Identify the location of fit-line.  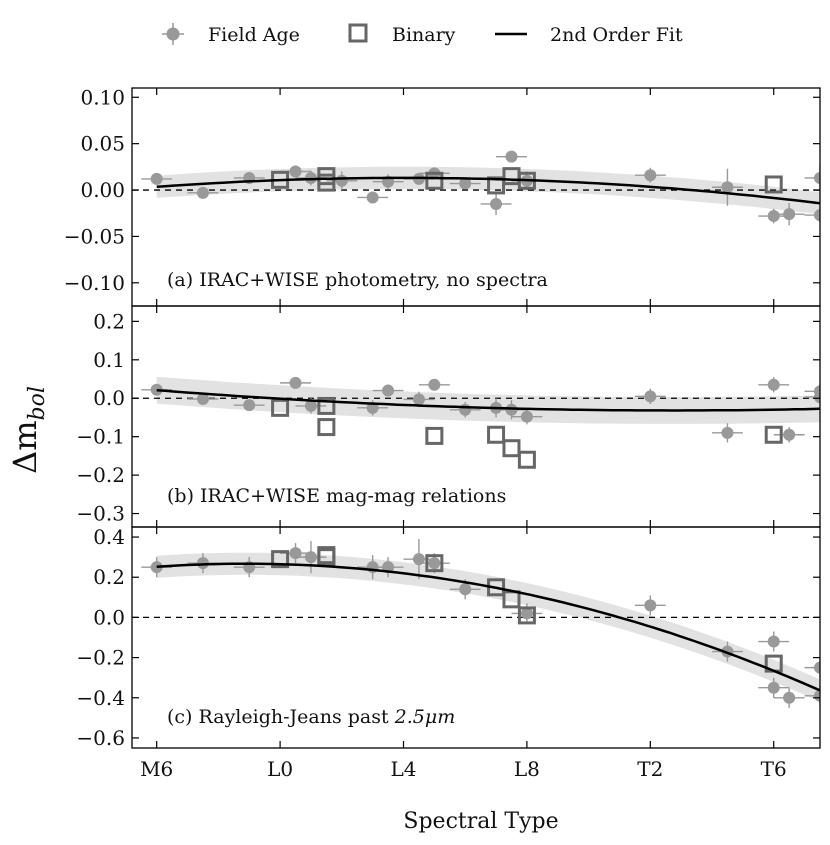
(488, 190).